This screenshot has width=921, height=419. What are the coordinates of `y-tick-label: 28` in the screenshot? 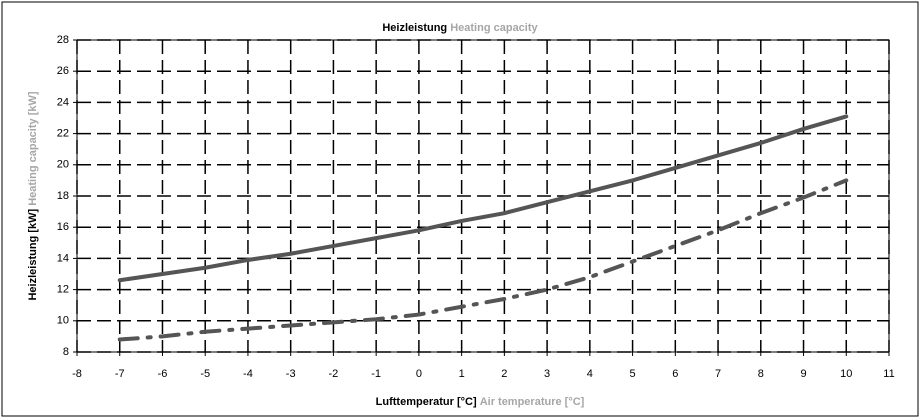 It's located at (63, 40).